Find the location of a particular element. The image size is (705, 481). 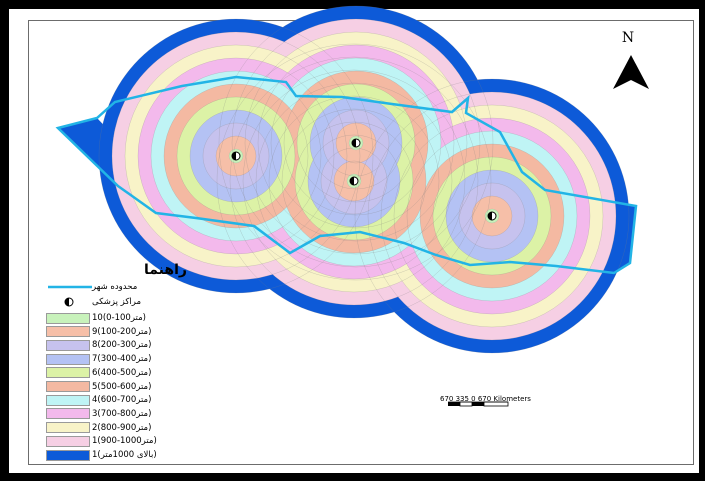

legend-item: 1(بالای 1000متر) is located at coordinates (101, 455).